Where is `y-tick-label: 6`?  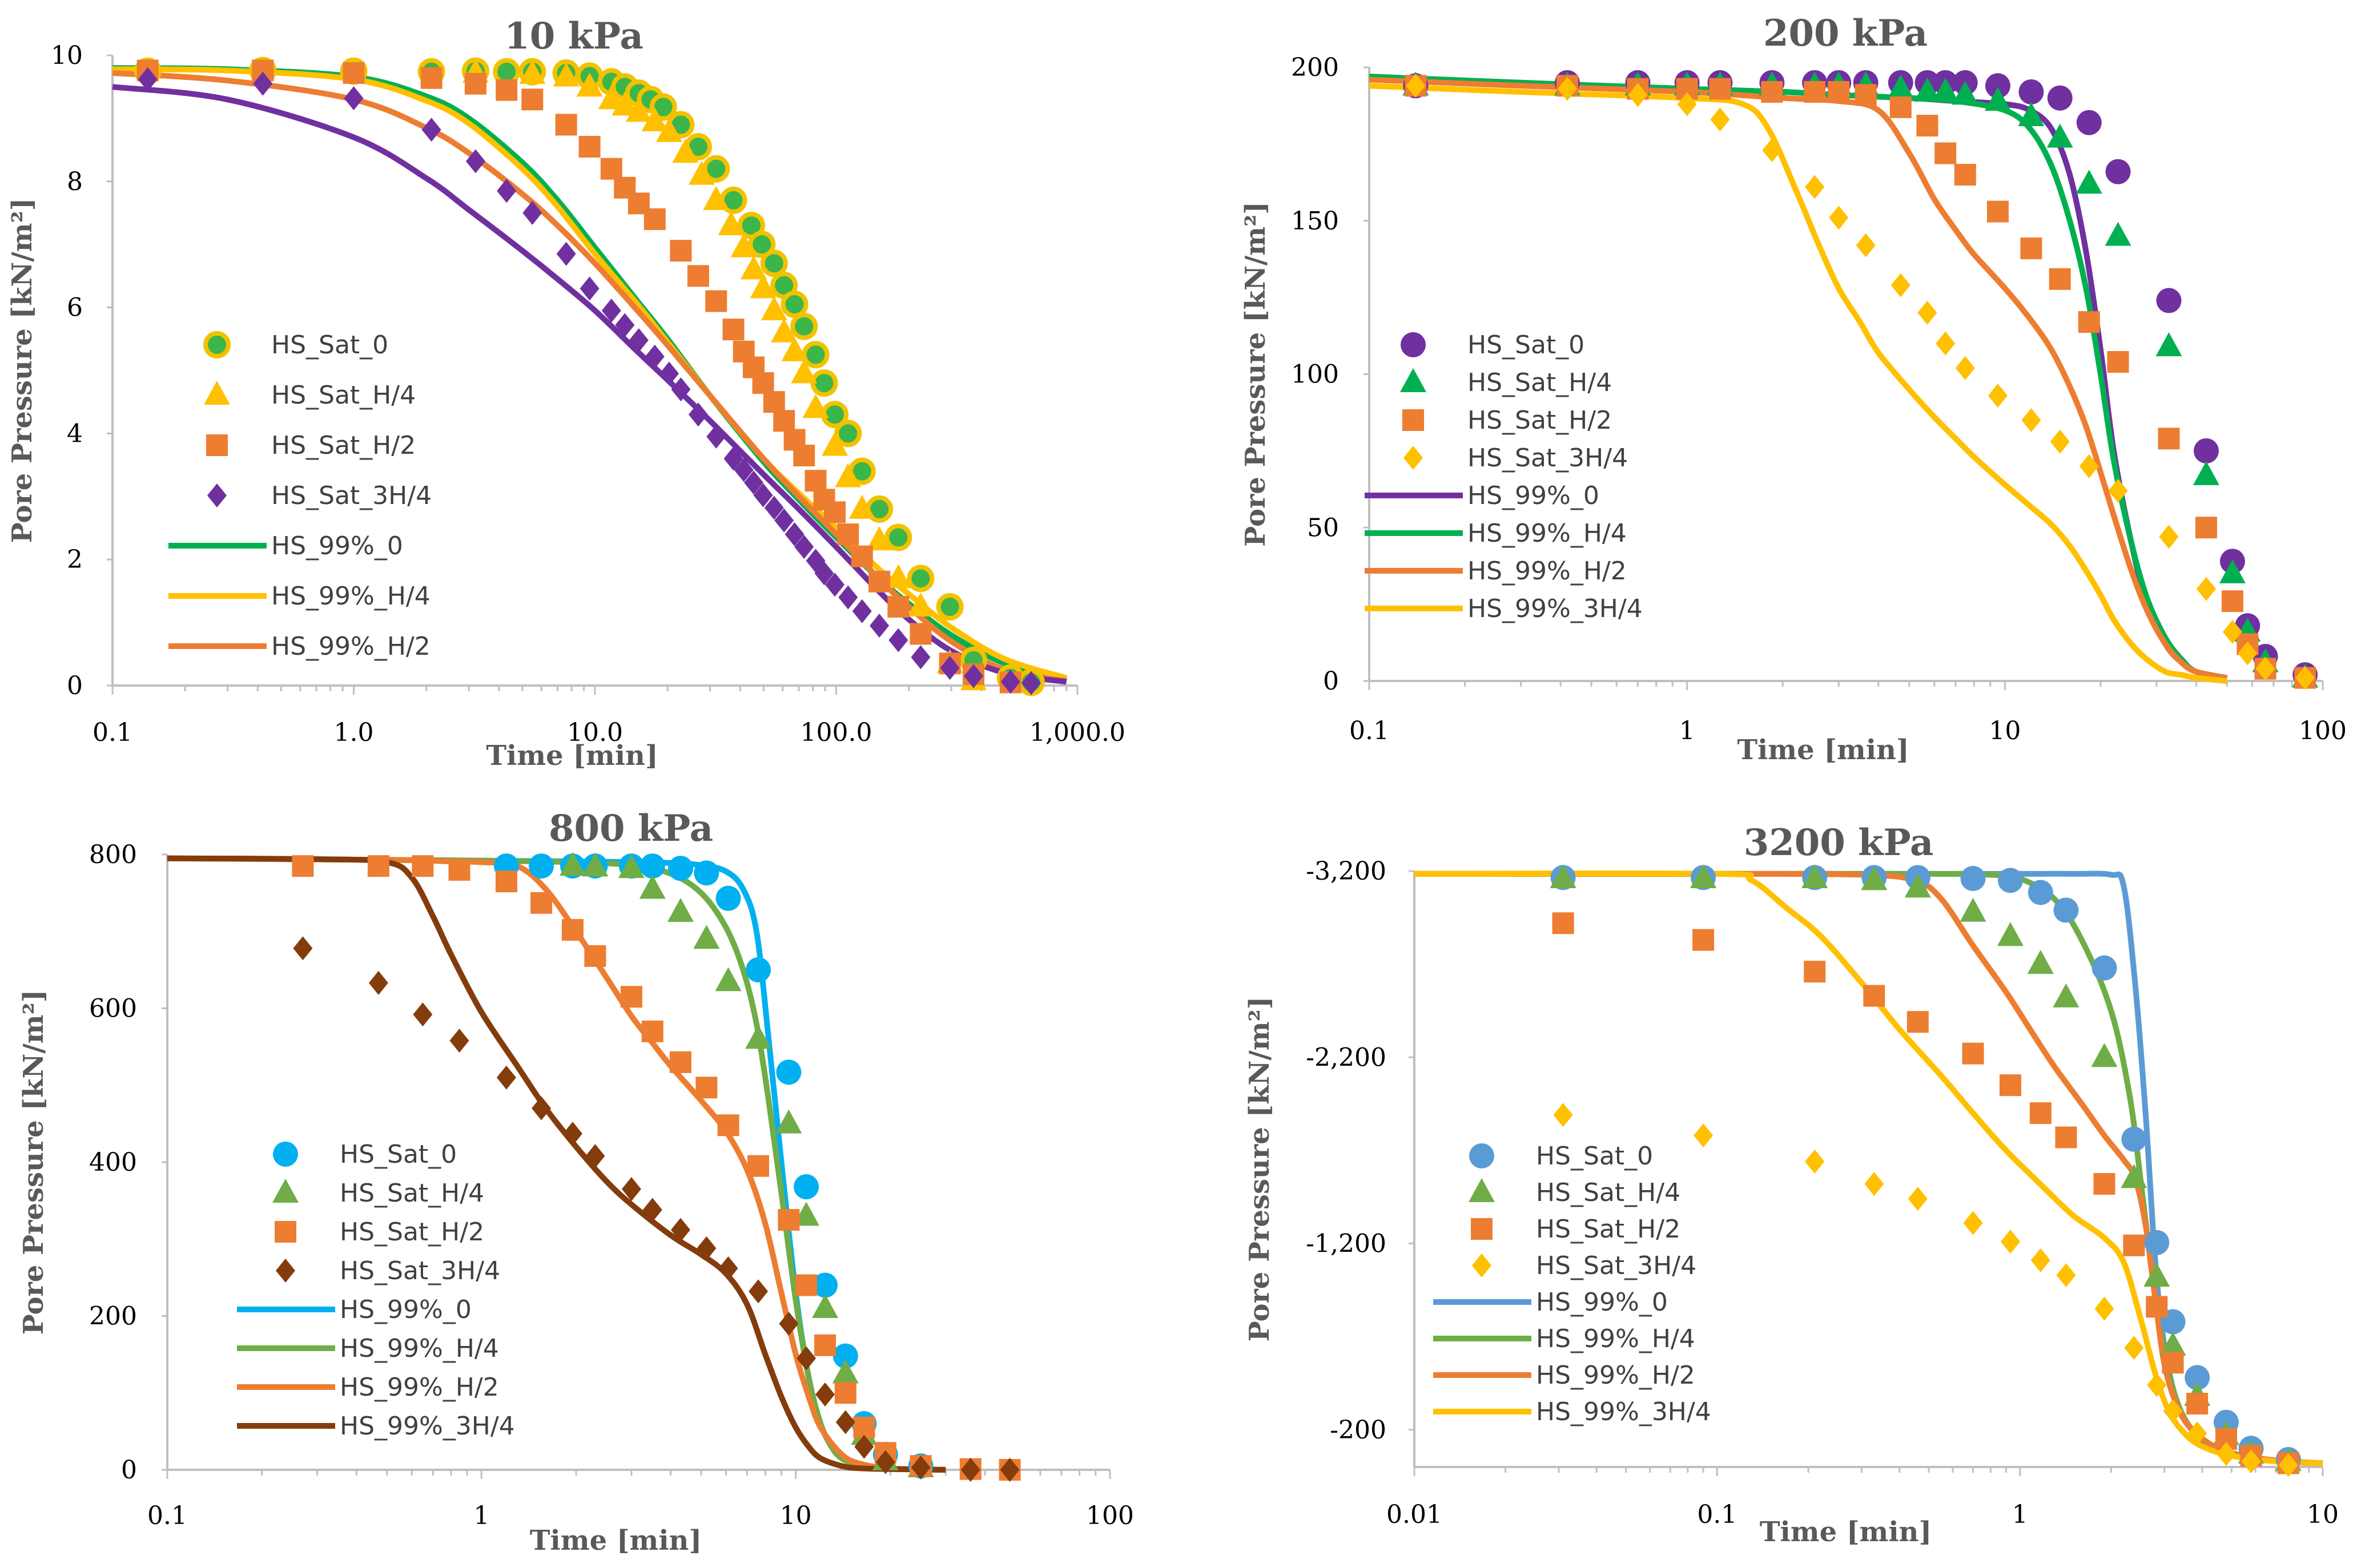
y-tick-label: 6 is located at coordinates (75, 308).